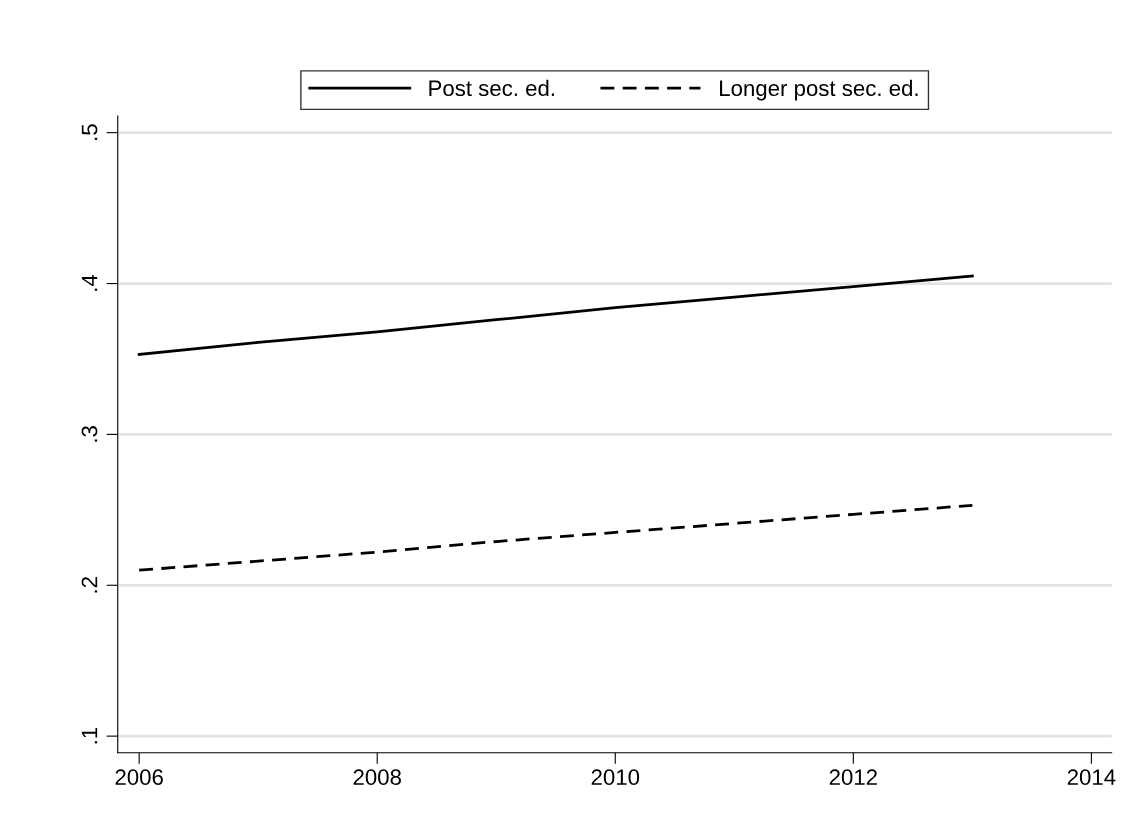 The width and height of the screenshot is (1132, 829). I want to click on y-tick-label: .1, so click(89, 735).